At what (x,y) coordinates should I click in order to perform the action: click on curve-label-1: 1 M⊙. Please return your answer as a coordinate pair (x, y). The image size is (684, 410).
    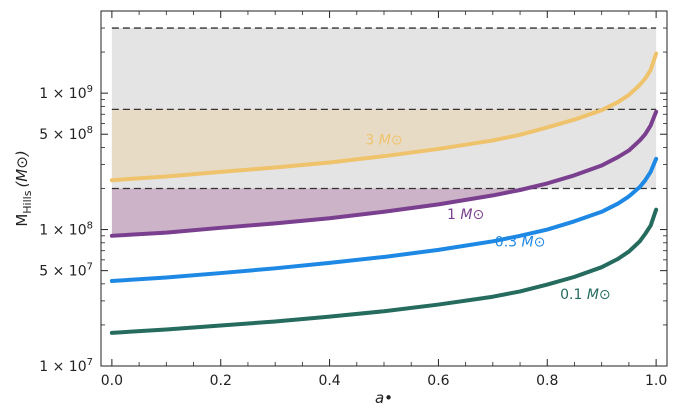
    Looking at the image, I should click on (465, 215).